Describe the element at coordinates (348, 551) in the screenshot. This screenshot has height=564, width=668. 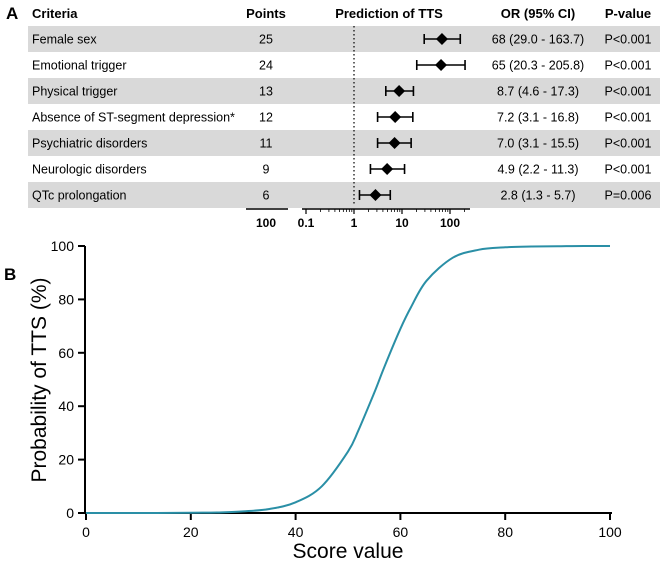
I see `x-axis-label: Score value` at that location.